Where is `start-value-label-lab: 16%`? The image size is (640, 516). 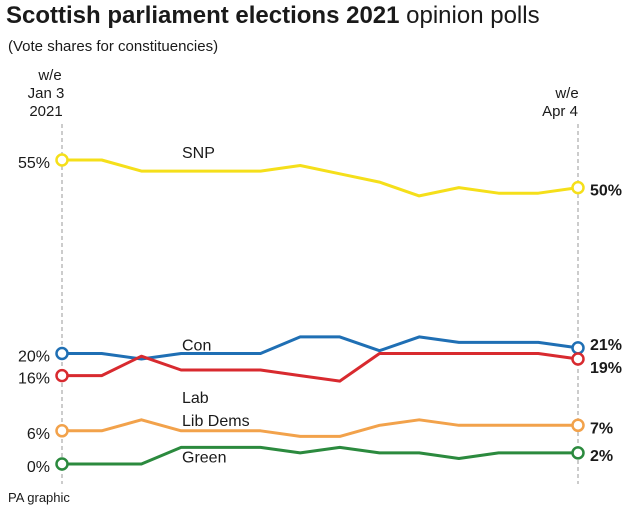 start-value-label-lab: 16% is located at coordinates (34, 379).